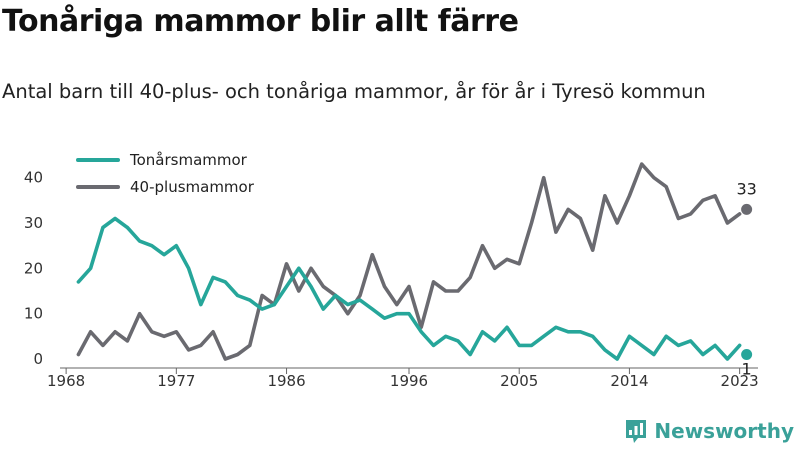 The height and width of the screenshot is (450, 800). I want to click on x-tick-label: 1986, so click(286, 381).